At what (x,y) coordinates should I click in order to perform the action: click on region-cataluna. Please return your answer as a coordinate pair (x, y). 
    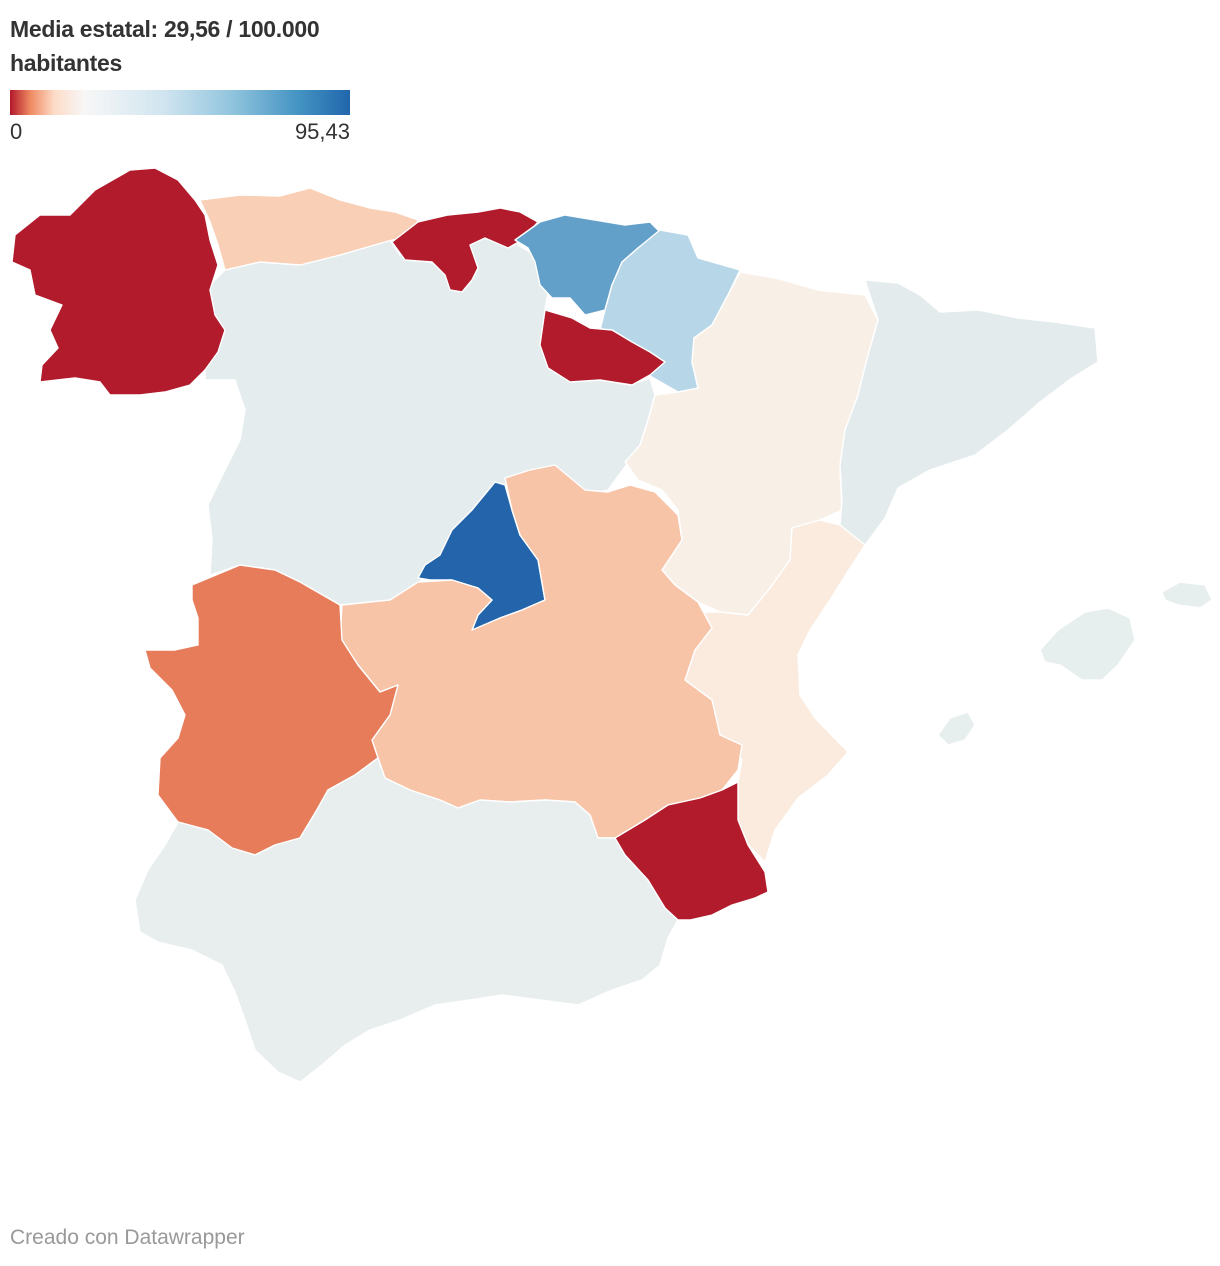
    Looking at the image, I should click on (969, 412).